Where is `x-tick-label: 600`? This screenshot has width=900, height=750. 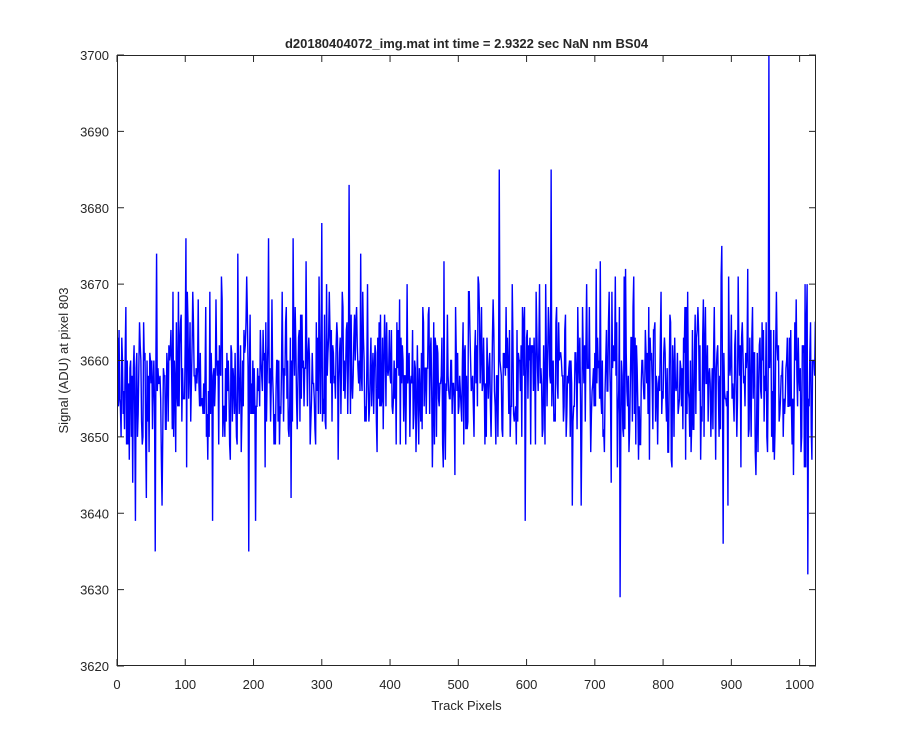
x-tick-label: 600 is located at coordinates (527, 684).